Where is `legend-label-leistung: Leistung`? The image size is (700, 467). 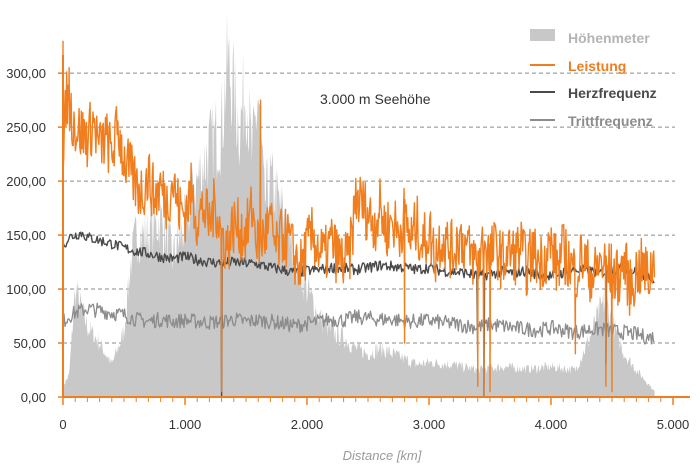 legend-label-leistung: Leistung is located at coordinates (597, 66).